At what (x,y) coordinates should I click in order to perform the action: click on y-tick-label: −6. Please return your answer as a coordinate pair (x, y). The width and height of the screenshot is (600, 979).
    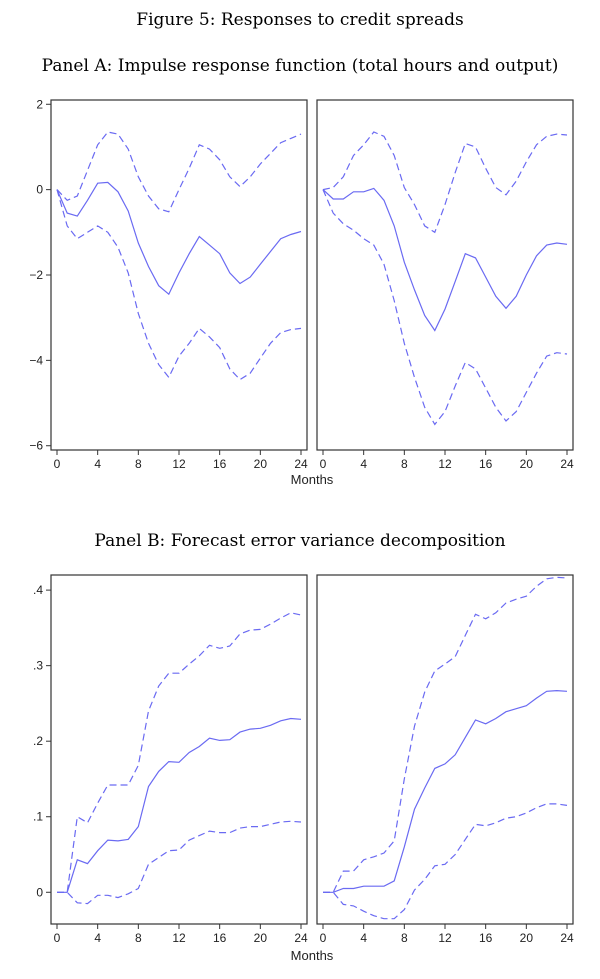
    Looking at the image, I should click on (36, 446).